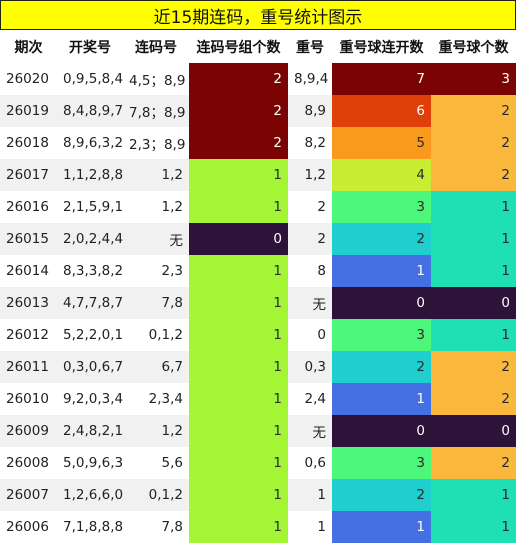  I want to click on cell-repeat: 0,6, so click(310, 463).